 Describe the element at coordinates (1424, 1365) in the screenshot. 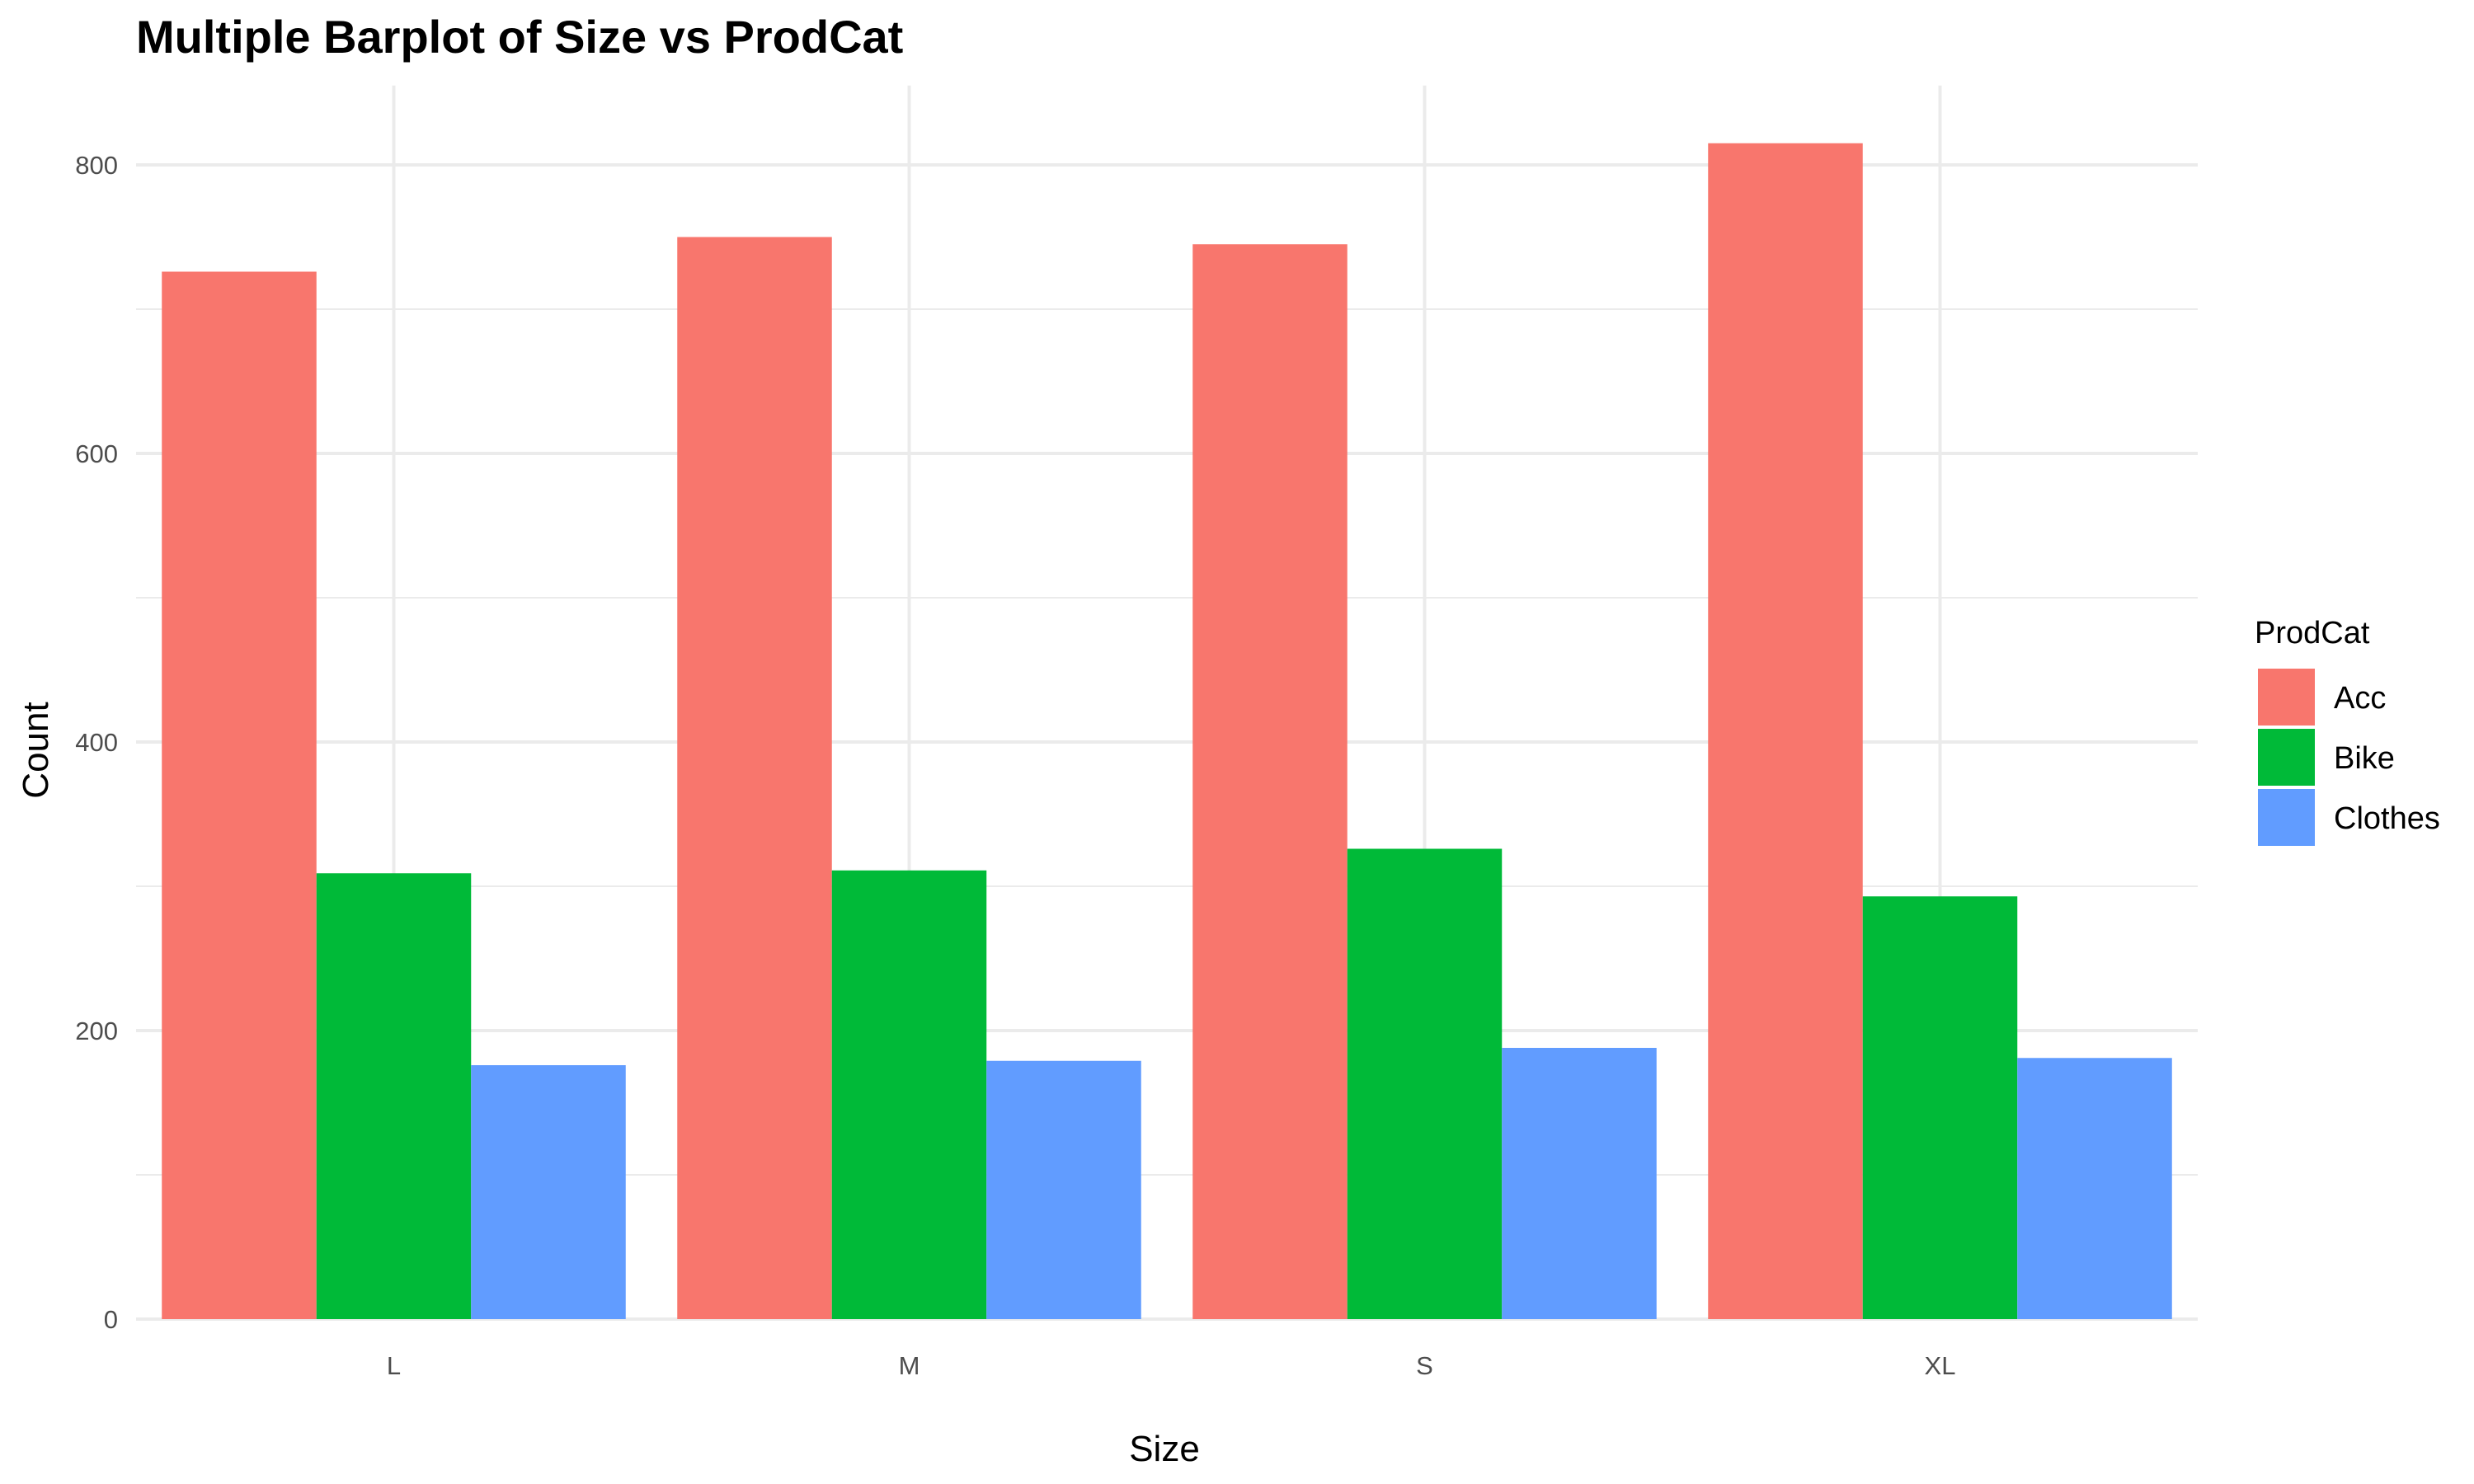

I see `x-tick-label: S` at that location.